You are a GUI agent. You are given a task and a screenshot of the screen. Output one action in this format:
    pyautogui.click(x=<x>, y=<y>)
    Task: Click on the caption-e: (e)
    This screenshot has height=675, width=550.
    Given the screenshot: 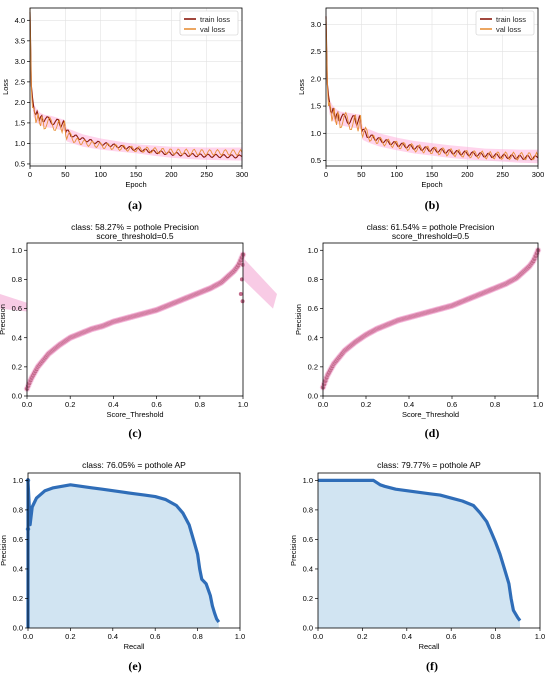 What is the action you would take?
    pyautogui.click(x=135, y=666)
    